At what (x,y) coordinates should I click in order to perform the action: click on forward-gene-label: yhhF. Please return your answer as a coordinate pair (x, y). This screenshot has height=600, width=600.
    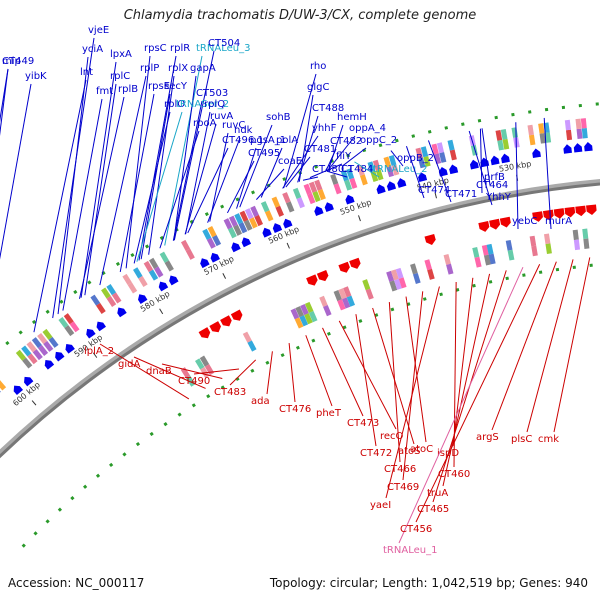
    Looking at the image, I should click on (324, 128).